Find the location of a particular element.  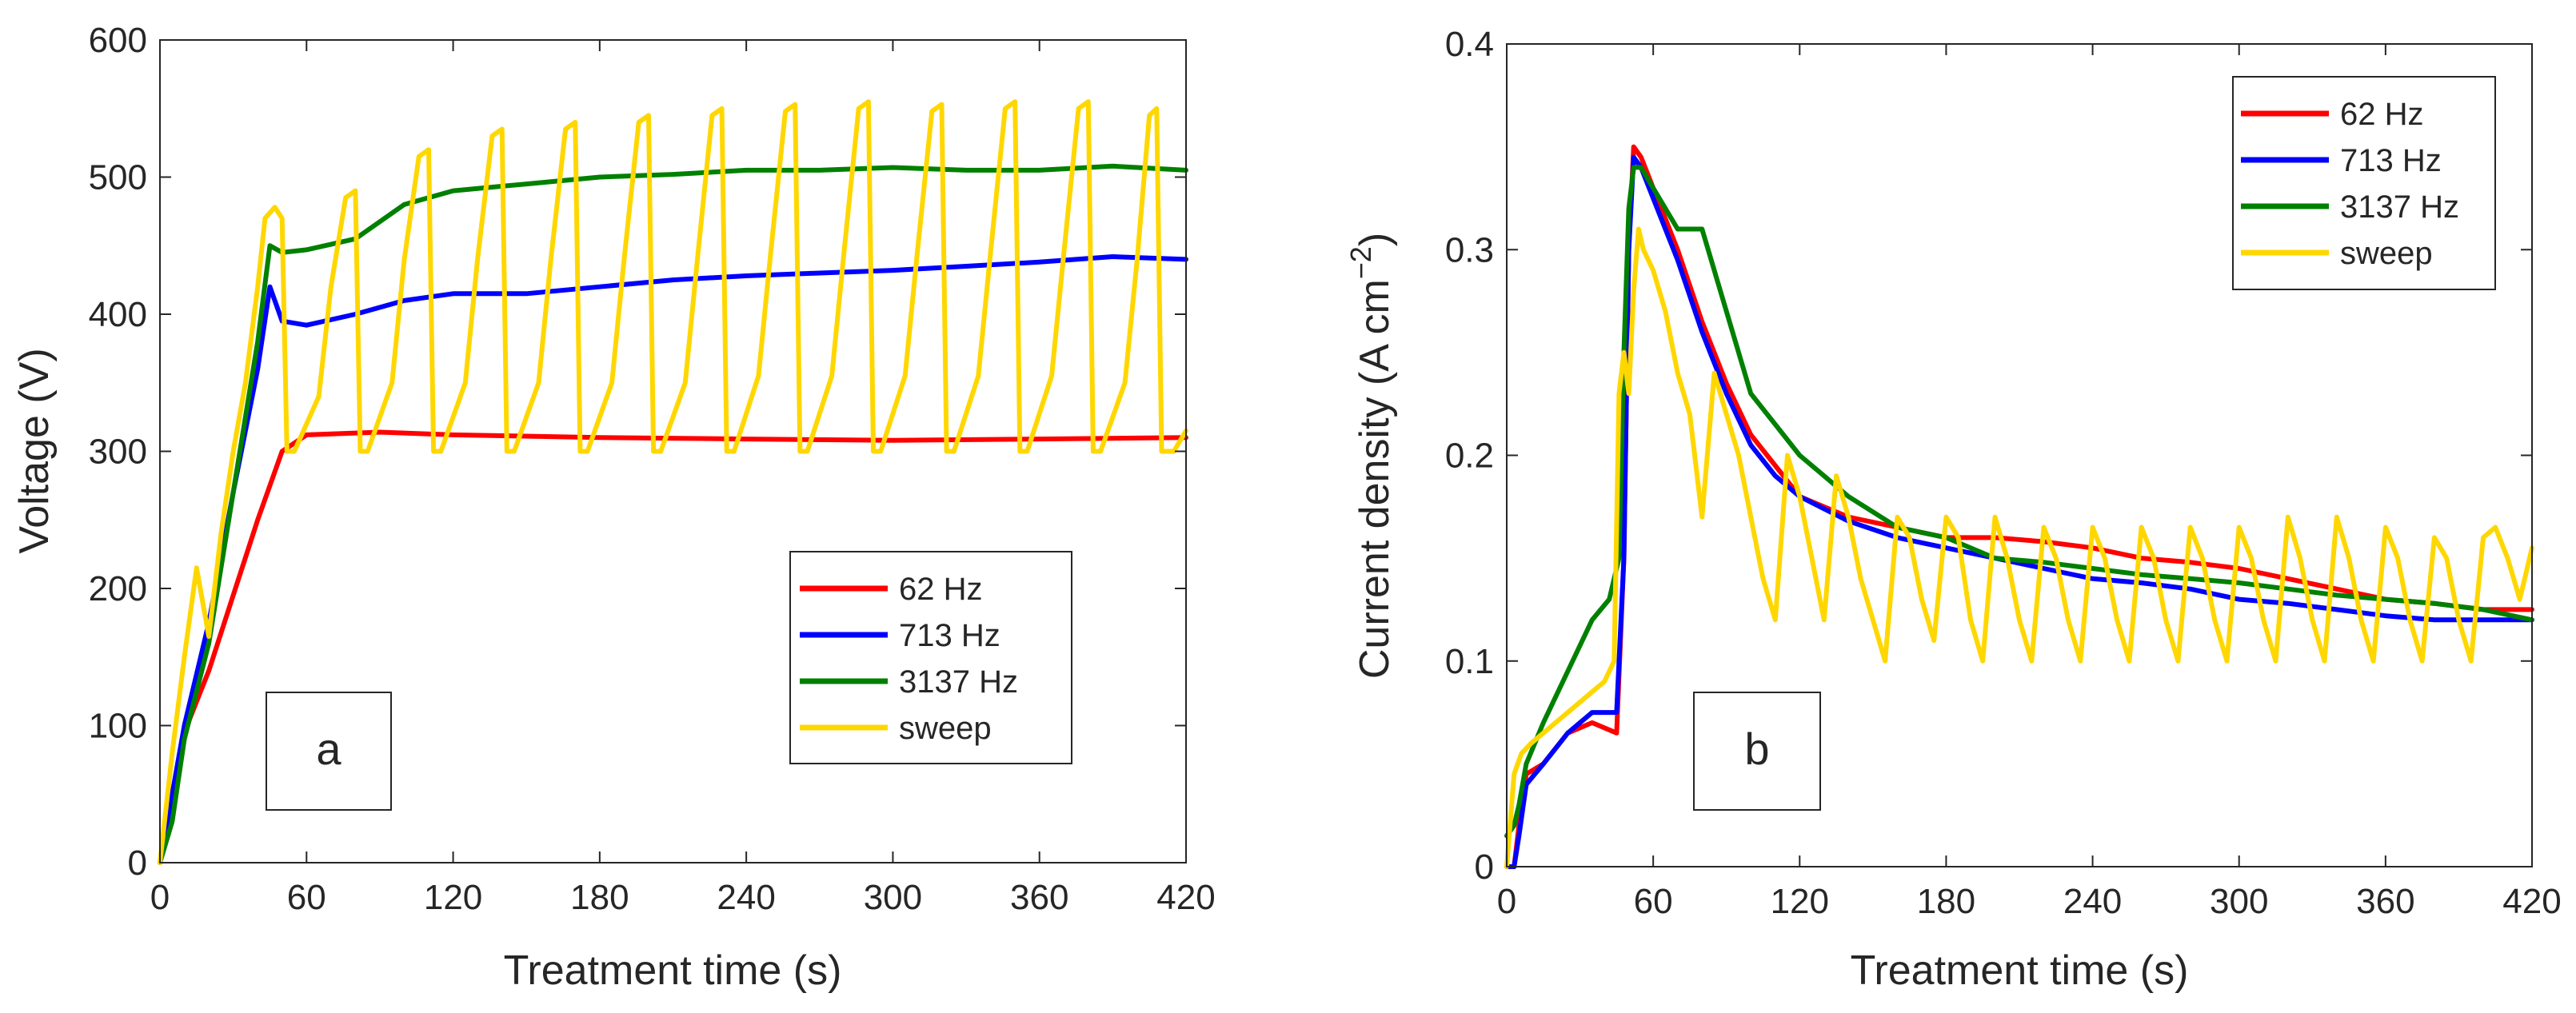

panel-b-ytick-label-3: 0.3 is located at coordinates (1470, 250).